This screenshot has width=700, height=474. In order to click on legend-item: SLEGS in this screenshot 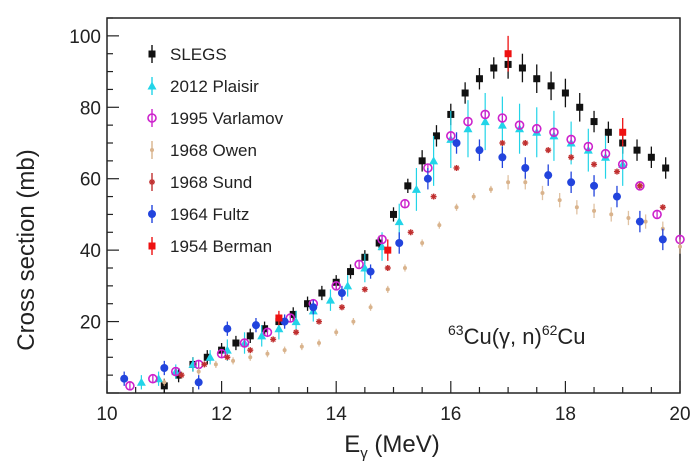, I will do `click(187, 54)`.